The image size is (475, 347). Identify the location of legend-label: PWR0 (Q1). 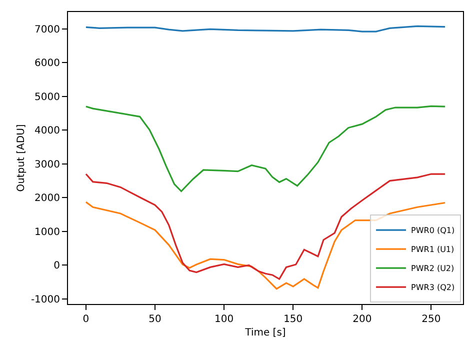
(433, 231).